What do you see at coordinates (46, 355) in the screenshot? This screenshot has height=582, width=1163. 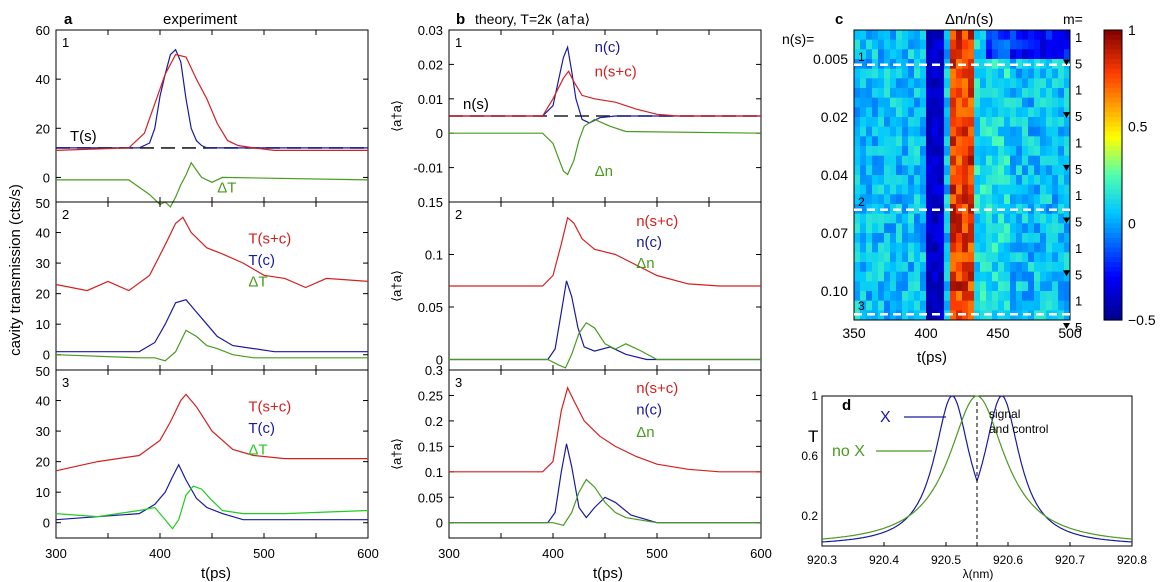 I see `ytick-label-a2: 0` at bounding box center [46, 355].